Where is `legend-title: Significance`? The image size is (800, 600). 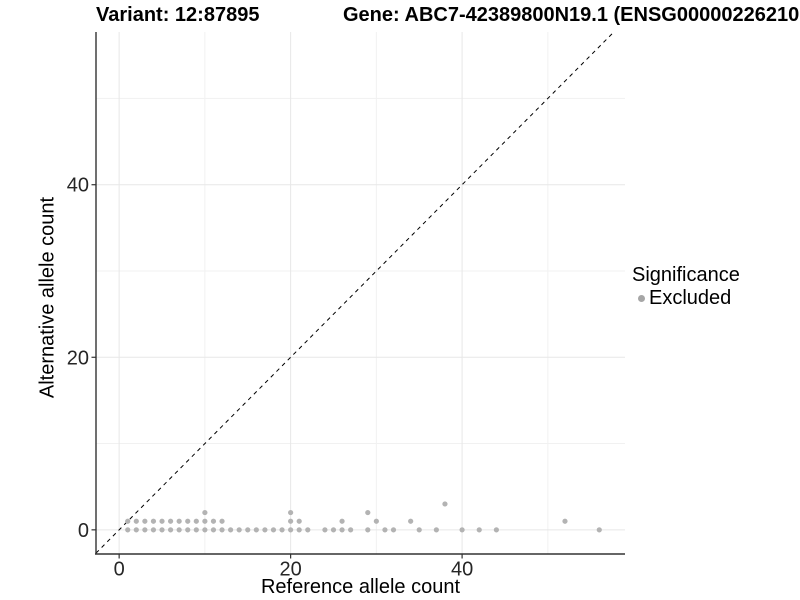 legend-title: Significance is located at coordinates (686, 275).